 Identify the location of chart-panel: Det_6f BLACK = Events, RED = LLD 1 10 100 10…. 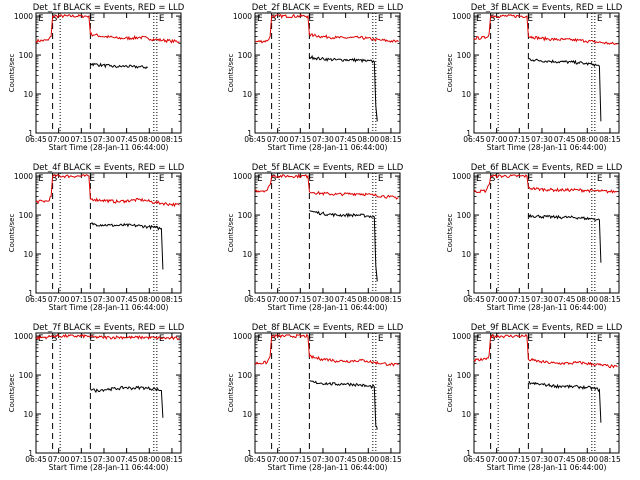
(534, 237).